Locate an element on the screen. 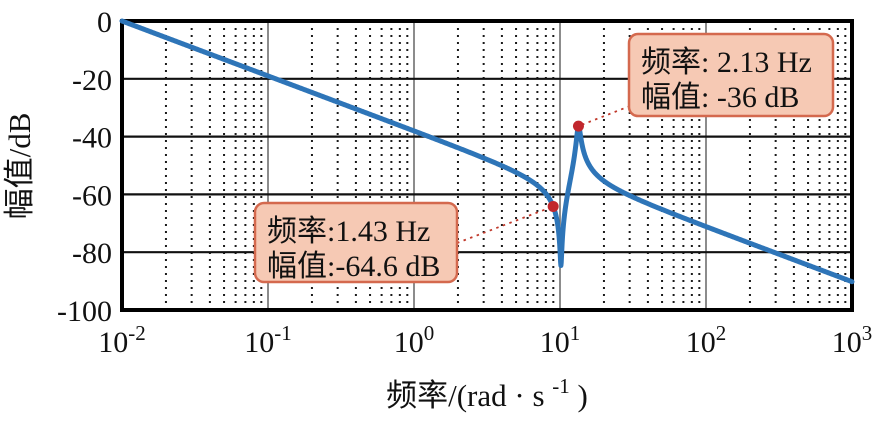 This screenshot has width=886, height=431. x-tick-label: 10³ is located at coordinates (852, 340).